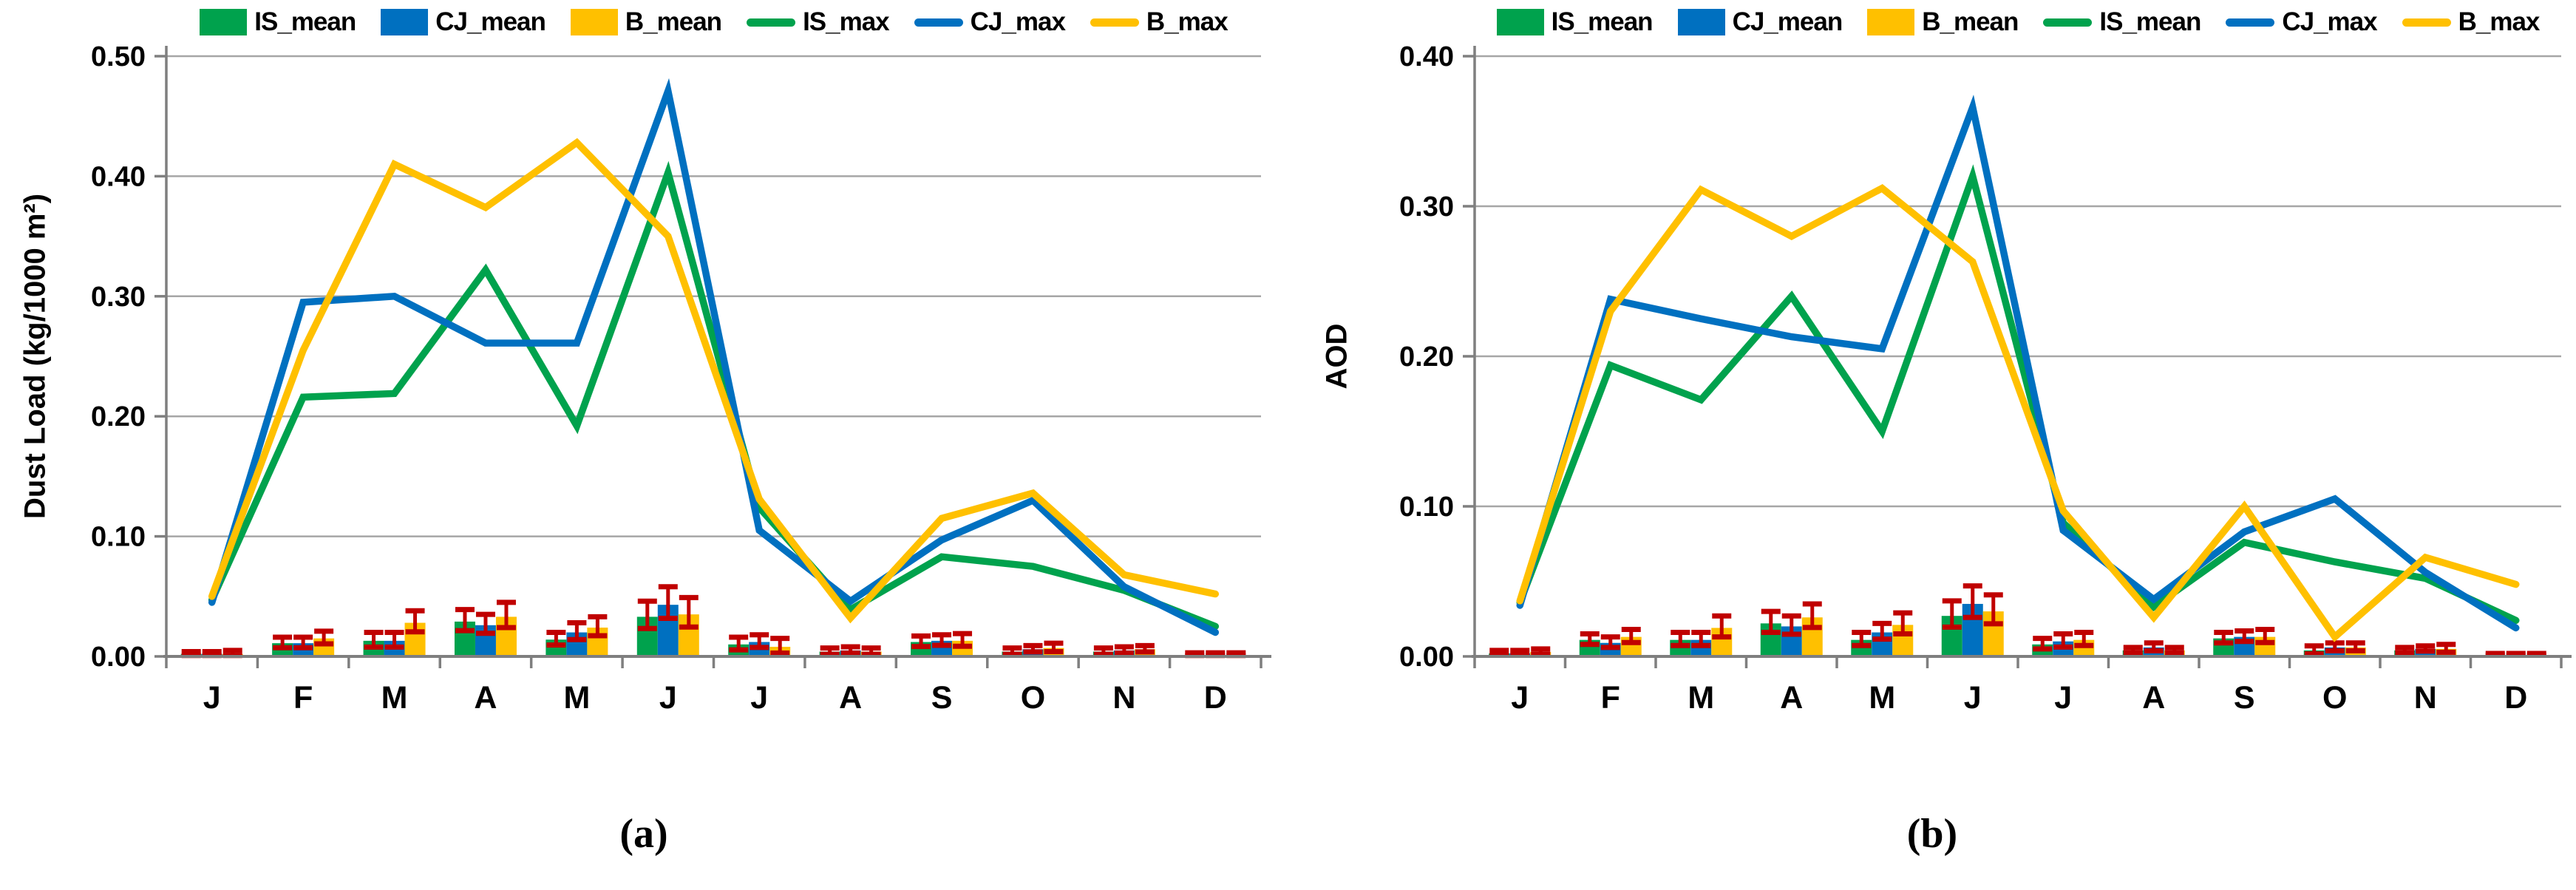 This screenshot has height=890, width=2576. Describe the element at coordinates (846, 21) in the screenshot. I see `legend-label: IS_max` at that location.